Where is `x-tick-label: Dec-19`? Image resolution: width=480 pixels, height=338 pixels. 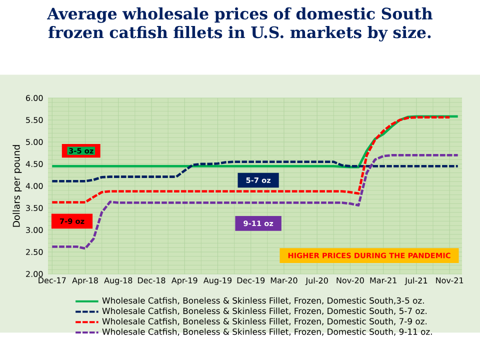 x-tick-label: Dec-19 is located at coordinates (251, 280).